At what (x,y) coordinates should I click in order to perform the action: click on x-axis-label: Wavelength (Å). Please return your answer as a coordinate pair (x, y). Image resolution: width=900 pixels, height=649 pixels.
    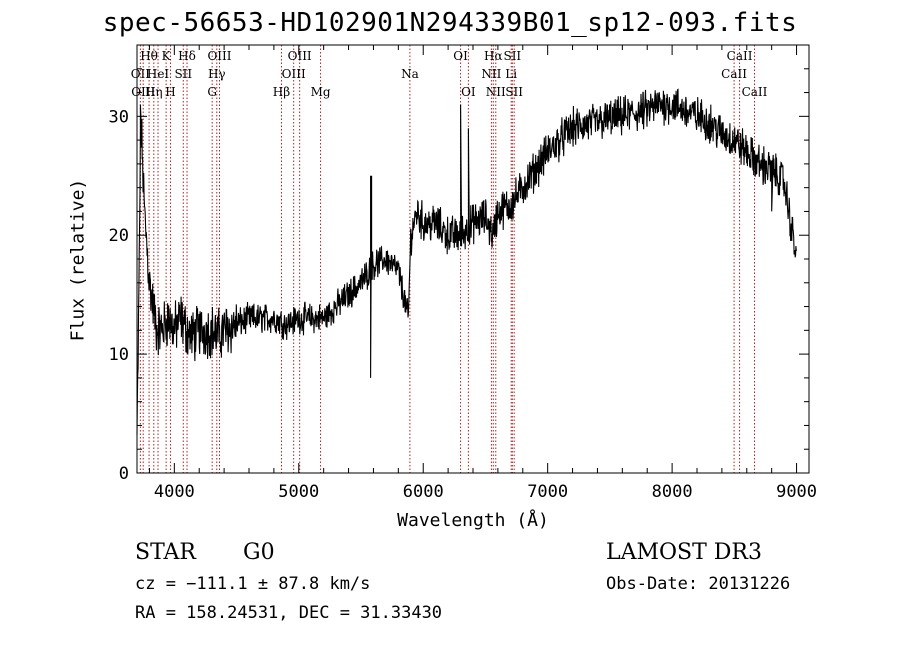
    Looking at the image, I should click on (473, 520).